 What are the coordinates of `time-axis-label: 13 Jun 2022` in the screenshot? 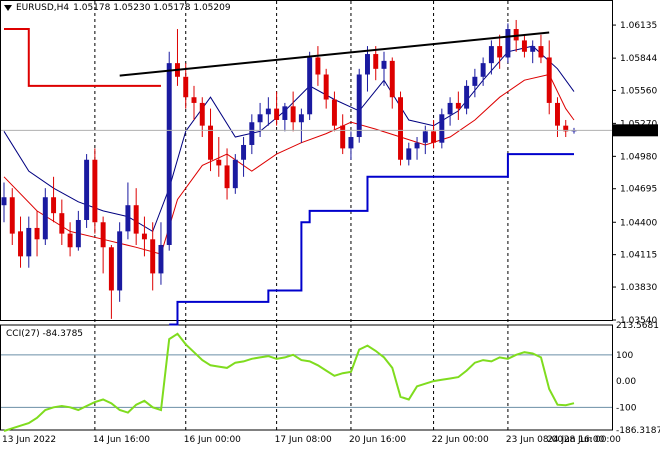 It's located at (29, 440).